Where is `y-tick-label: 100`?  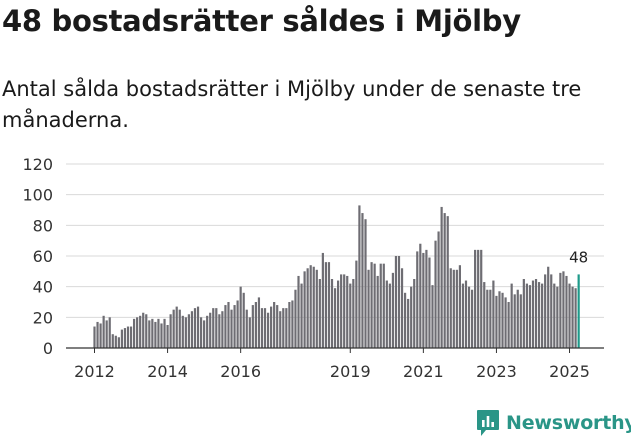
y-tick-label: 100 is located at coordinates (37, 195).